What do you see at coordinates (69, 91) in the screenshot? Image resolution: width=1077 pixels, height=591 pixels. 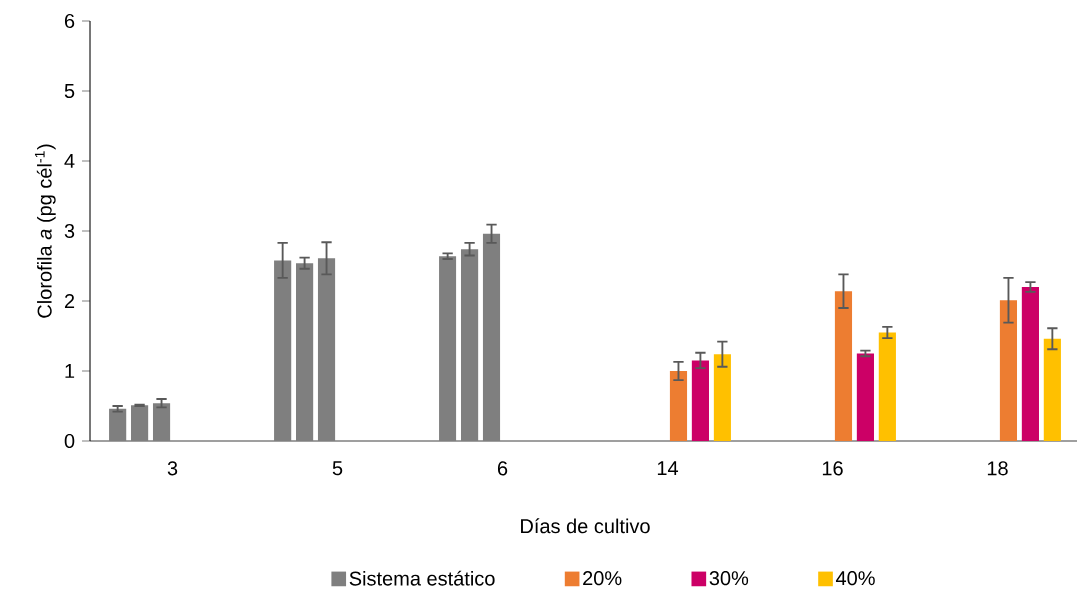 I see `y-tick-label: 5` at bounding box center [69, 91].